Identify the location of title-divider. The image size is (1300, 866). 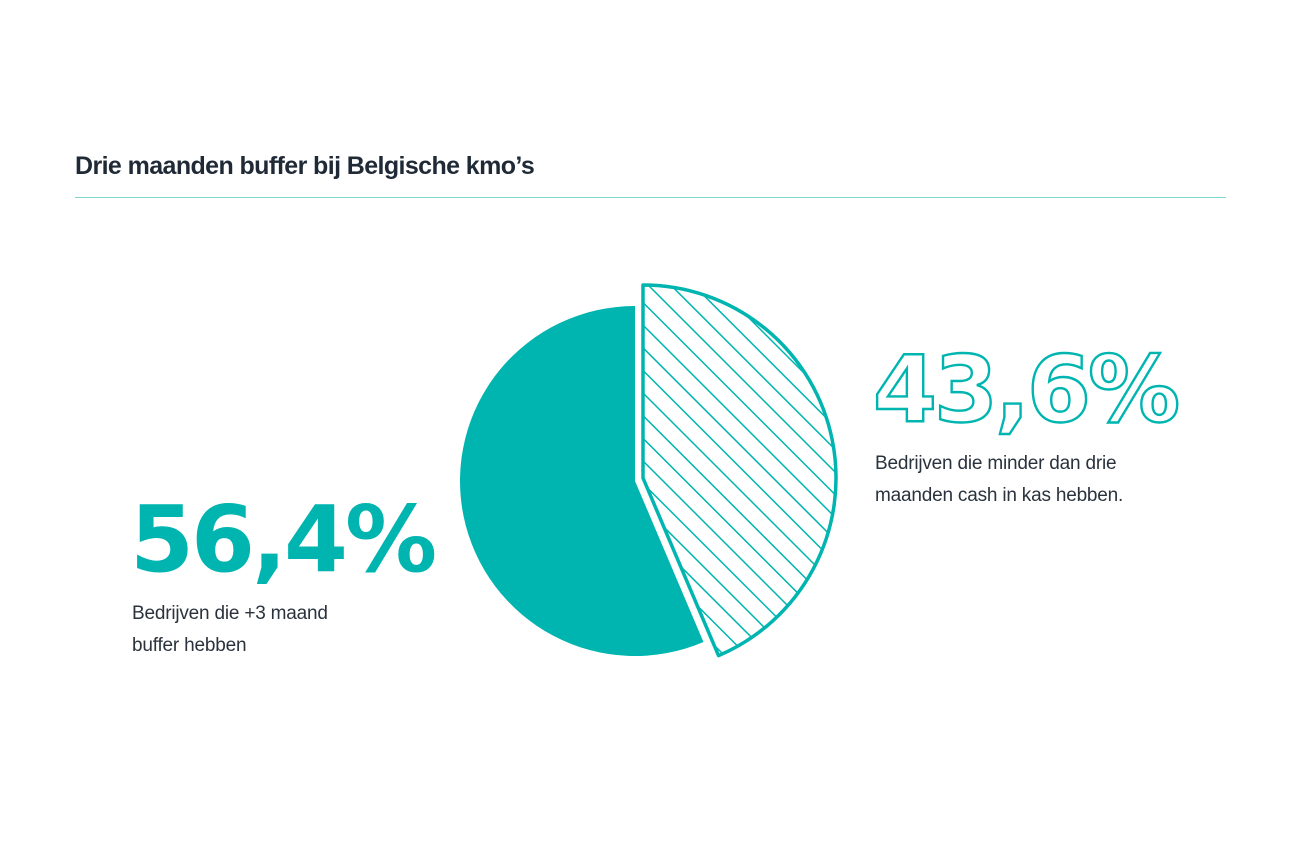
(650, 197).